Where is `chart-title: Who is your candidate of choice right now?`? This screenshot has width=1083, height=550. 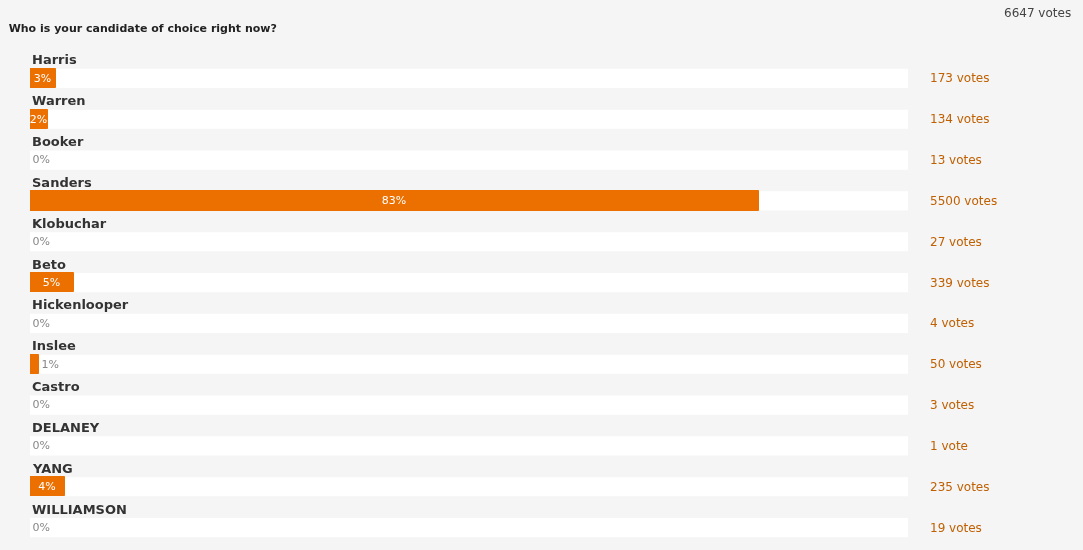 chart-title: Who is your candidate of choice right now? is located at coordinates (142, 29).